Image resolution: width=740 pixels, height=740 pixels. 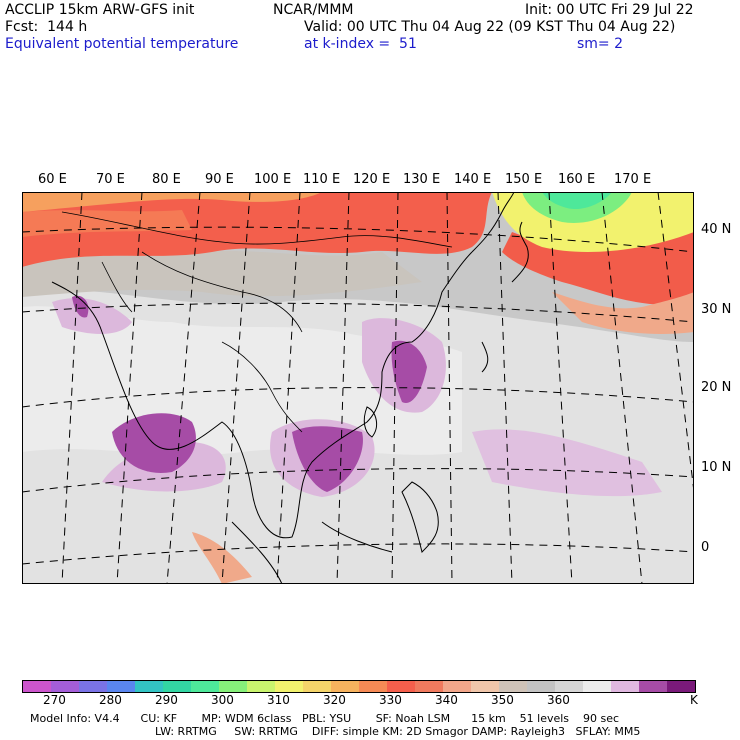 What do you see at coordinates (222, 558) in the screenshot?
I see `field-salmon-sumatra` at bounding box center [222, 558].